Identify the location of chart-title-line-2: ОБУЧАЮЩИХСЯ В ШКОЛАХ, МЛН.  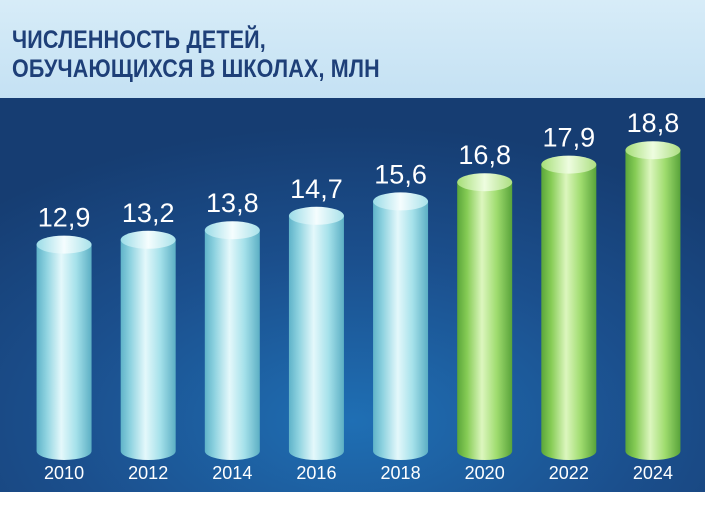
(196, 69).